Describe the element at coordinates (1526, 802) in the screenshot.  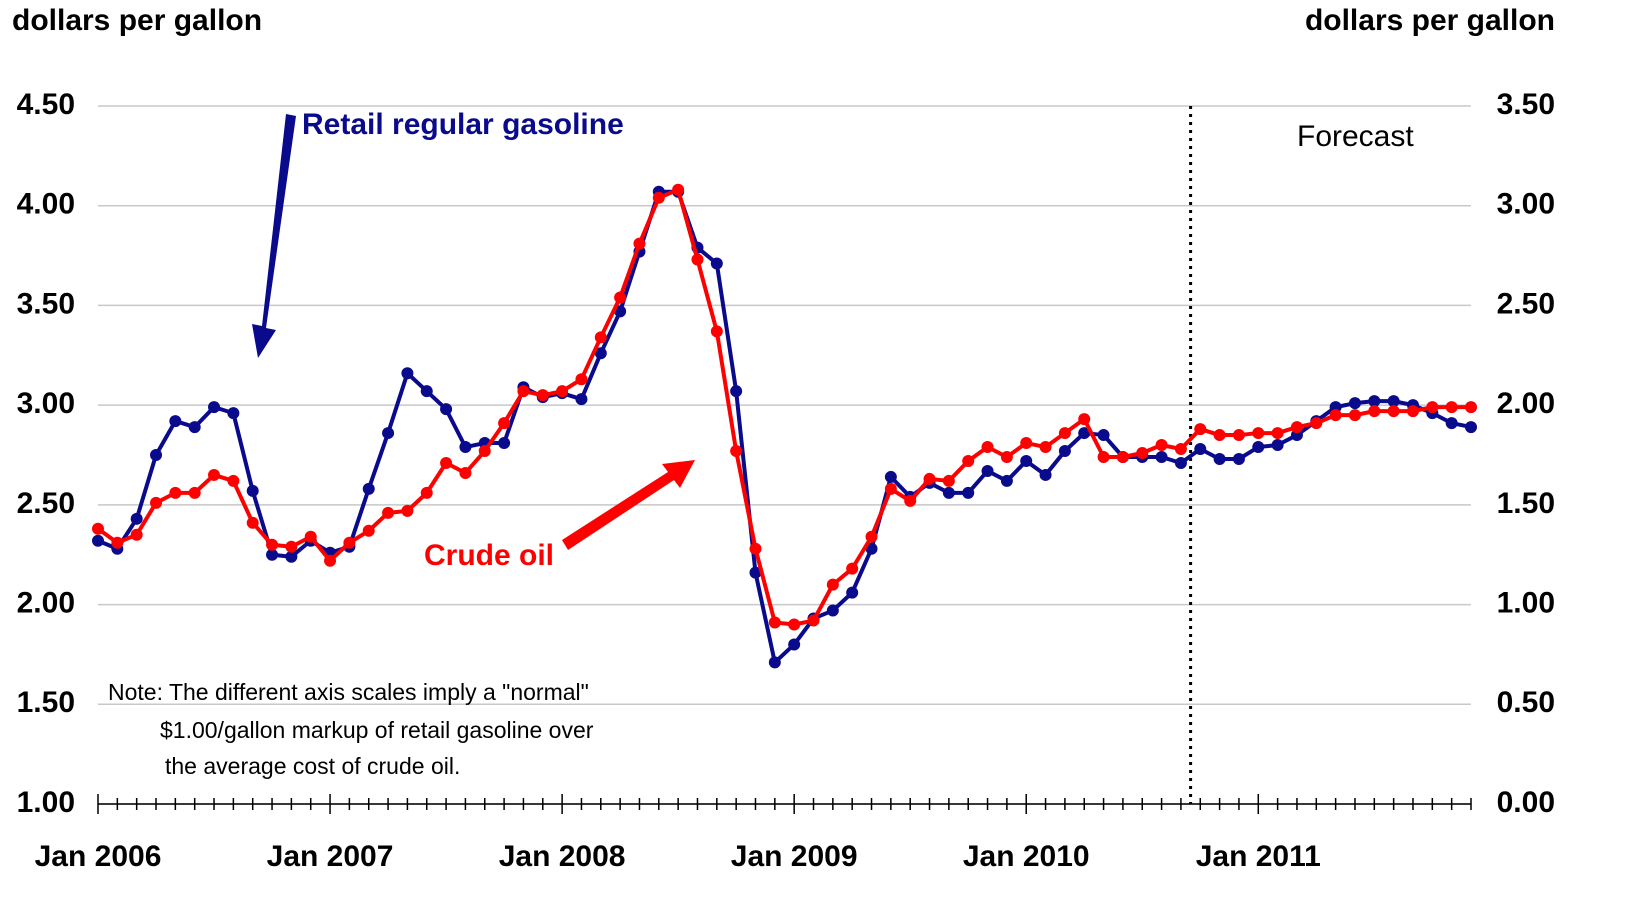
I see `y2-tick-label: 0.00` at that location.